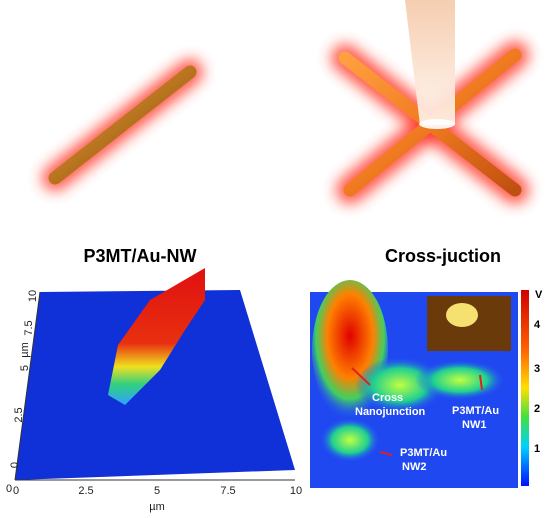 The image size is (550, 518). Describe the element at coordinates (390, 412) in the screenshot. I see `annotation: Nanojunction` at that location.